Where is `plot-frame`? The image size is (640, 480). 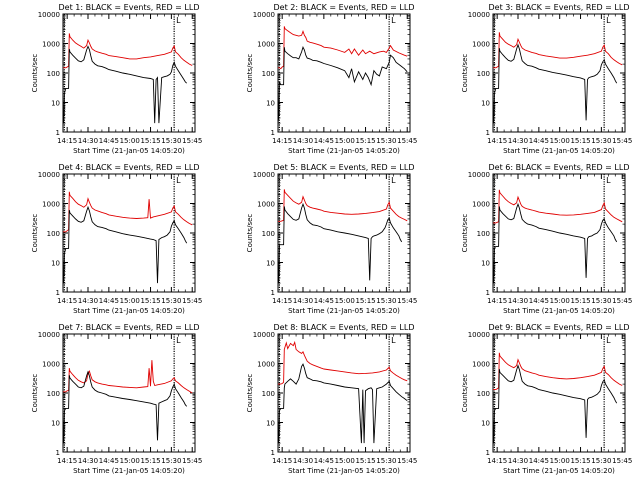 plot-frame is located at coordinates (129, 73).